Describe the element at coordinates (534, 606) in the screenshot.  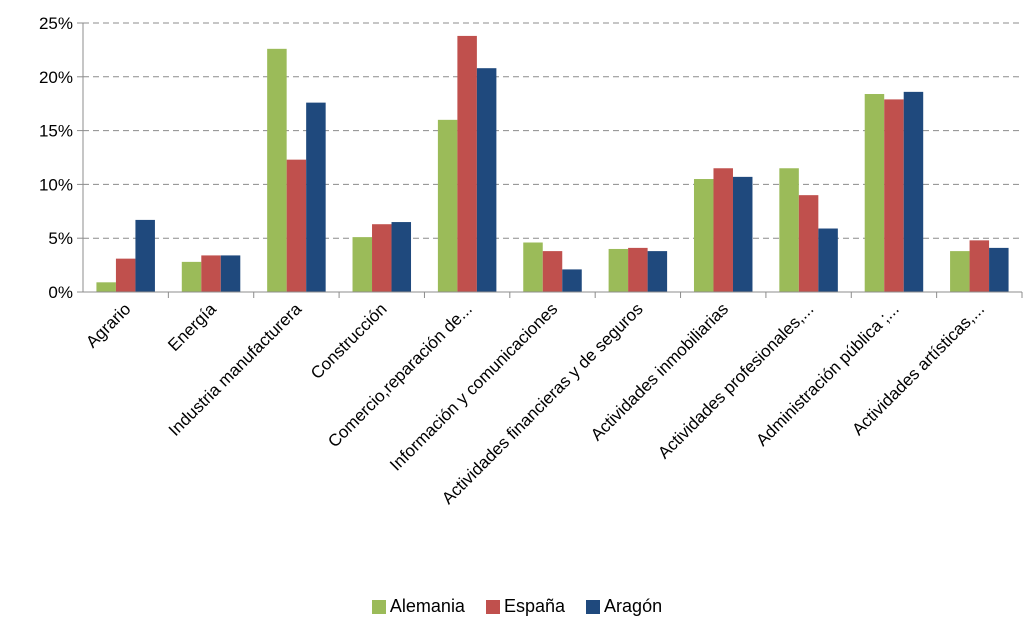
I see `legend-label-espana: España` at that location.